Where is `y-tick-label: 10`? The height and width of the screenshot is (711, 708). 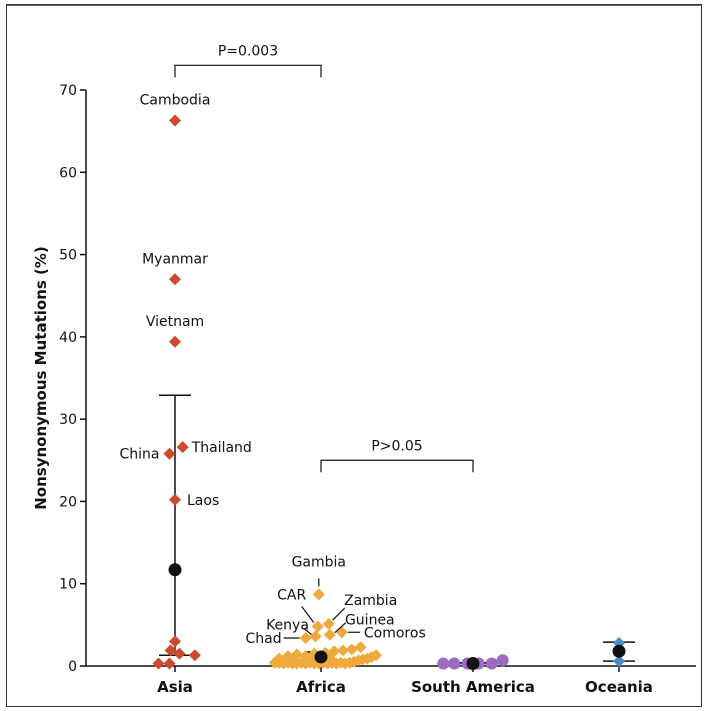 y-tick-label: 10 is located at coordinates (68, 585).